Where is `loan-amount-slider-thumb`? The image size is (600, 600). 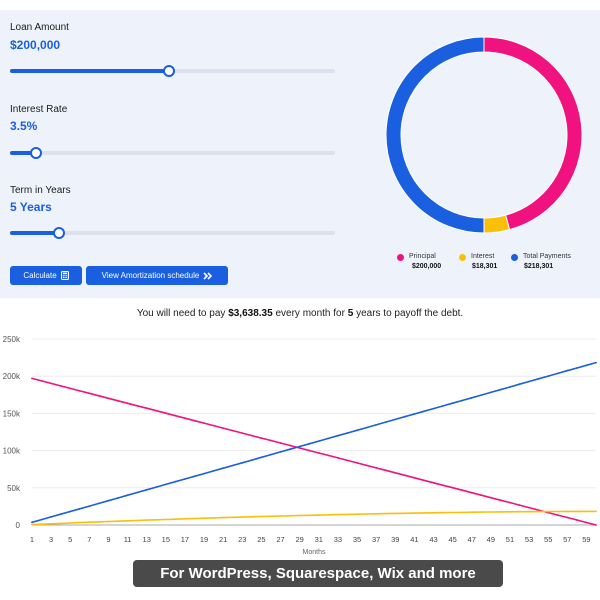 loan-amount-slider-thumb is located at coordinates (169, 71).